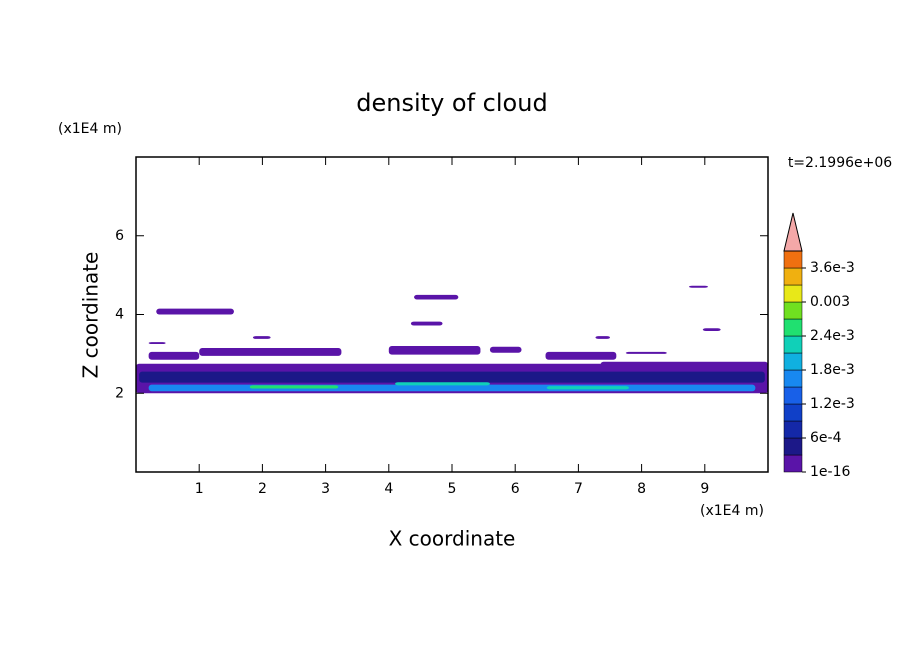 The image size is (904, 654). Describe the element at coordinates (830, 302) in the screenshot. I see `colorbar-tick-label: 0.003` at that location.